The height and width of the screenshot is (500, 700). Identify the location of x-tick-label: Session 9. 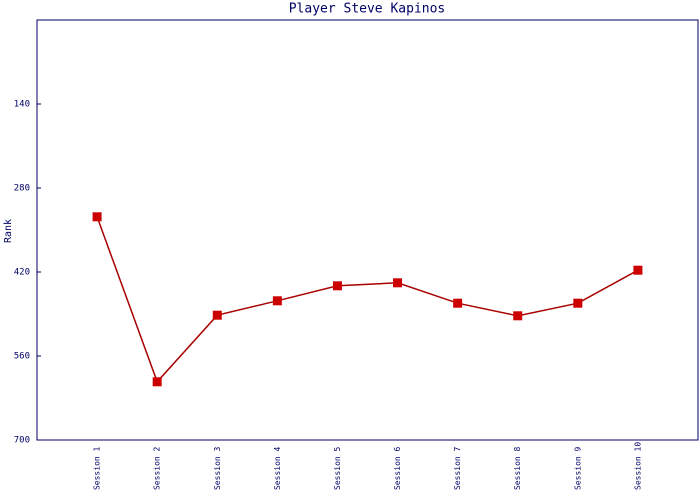
(577, 468).